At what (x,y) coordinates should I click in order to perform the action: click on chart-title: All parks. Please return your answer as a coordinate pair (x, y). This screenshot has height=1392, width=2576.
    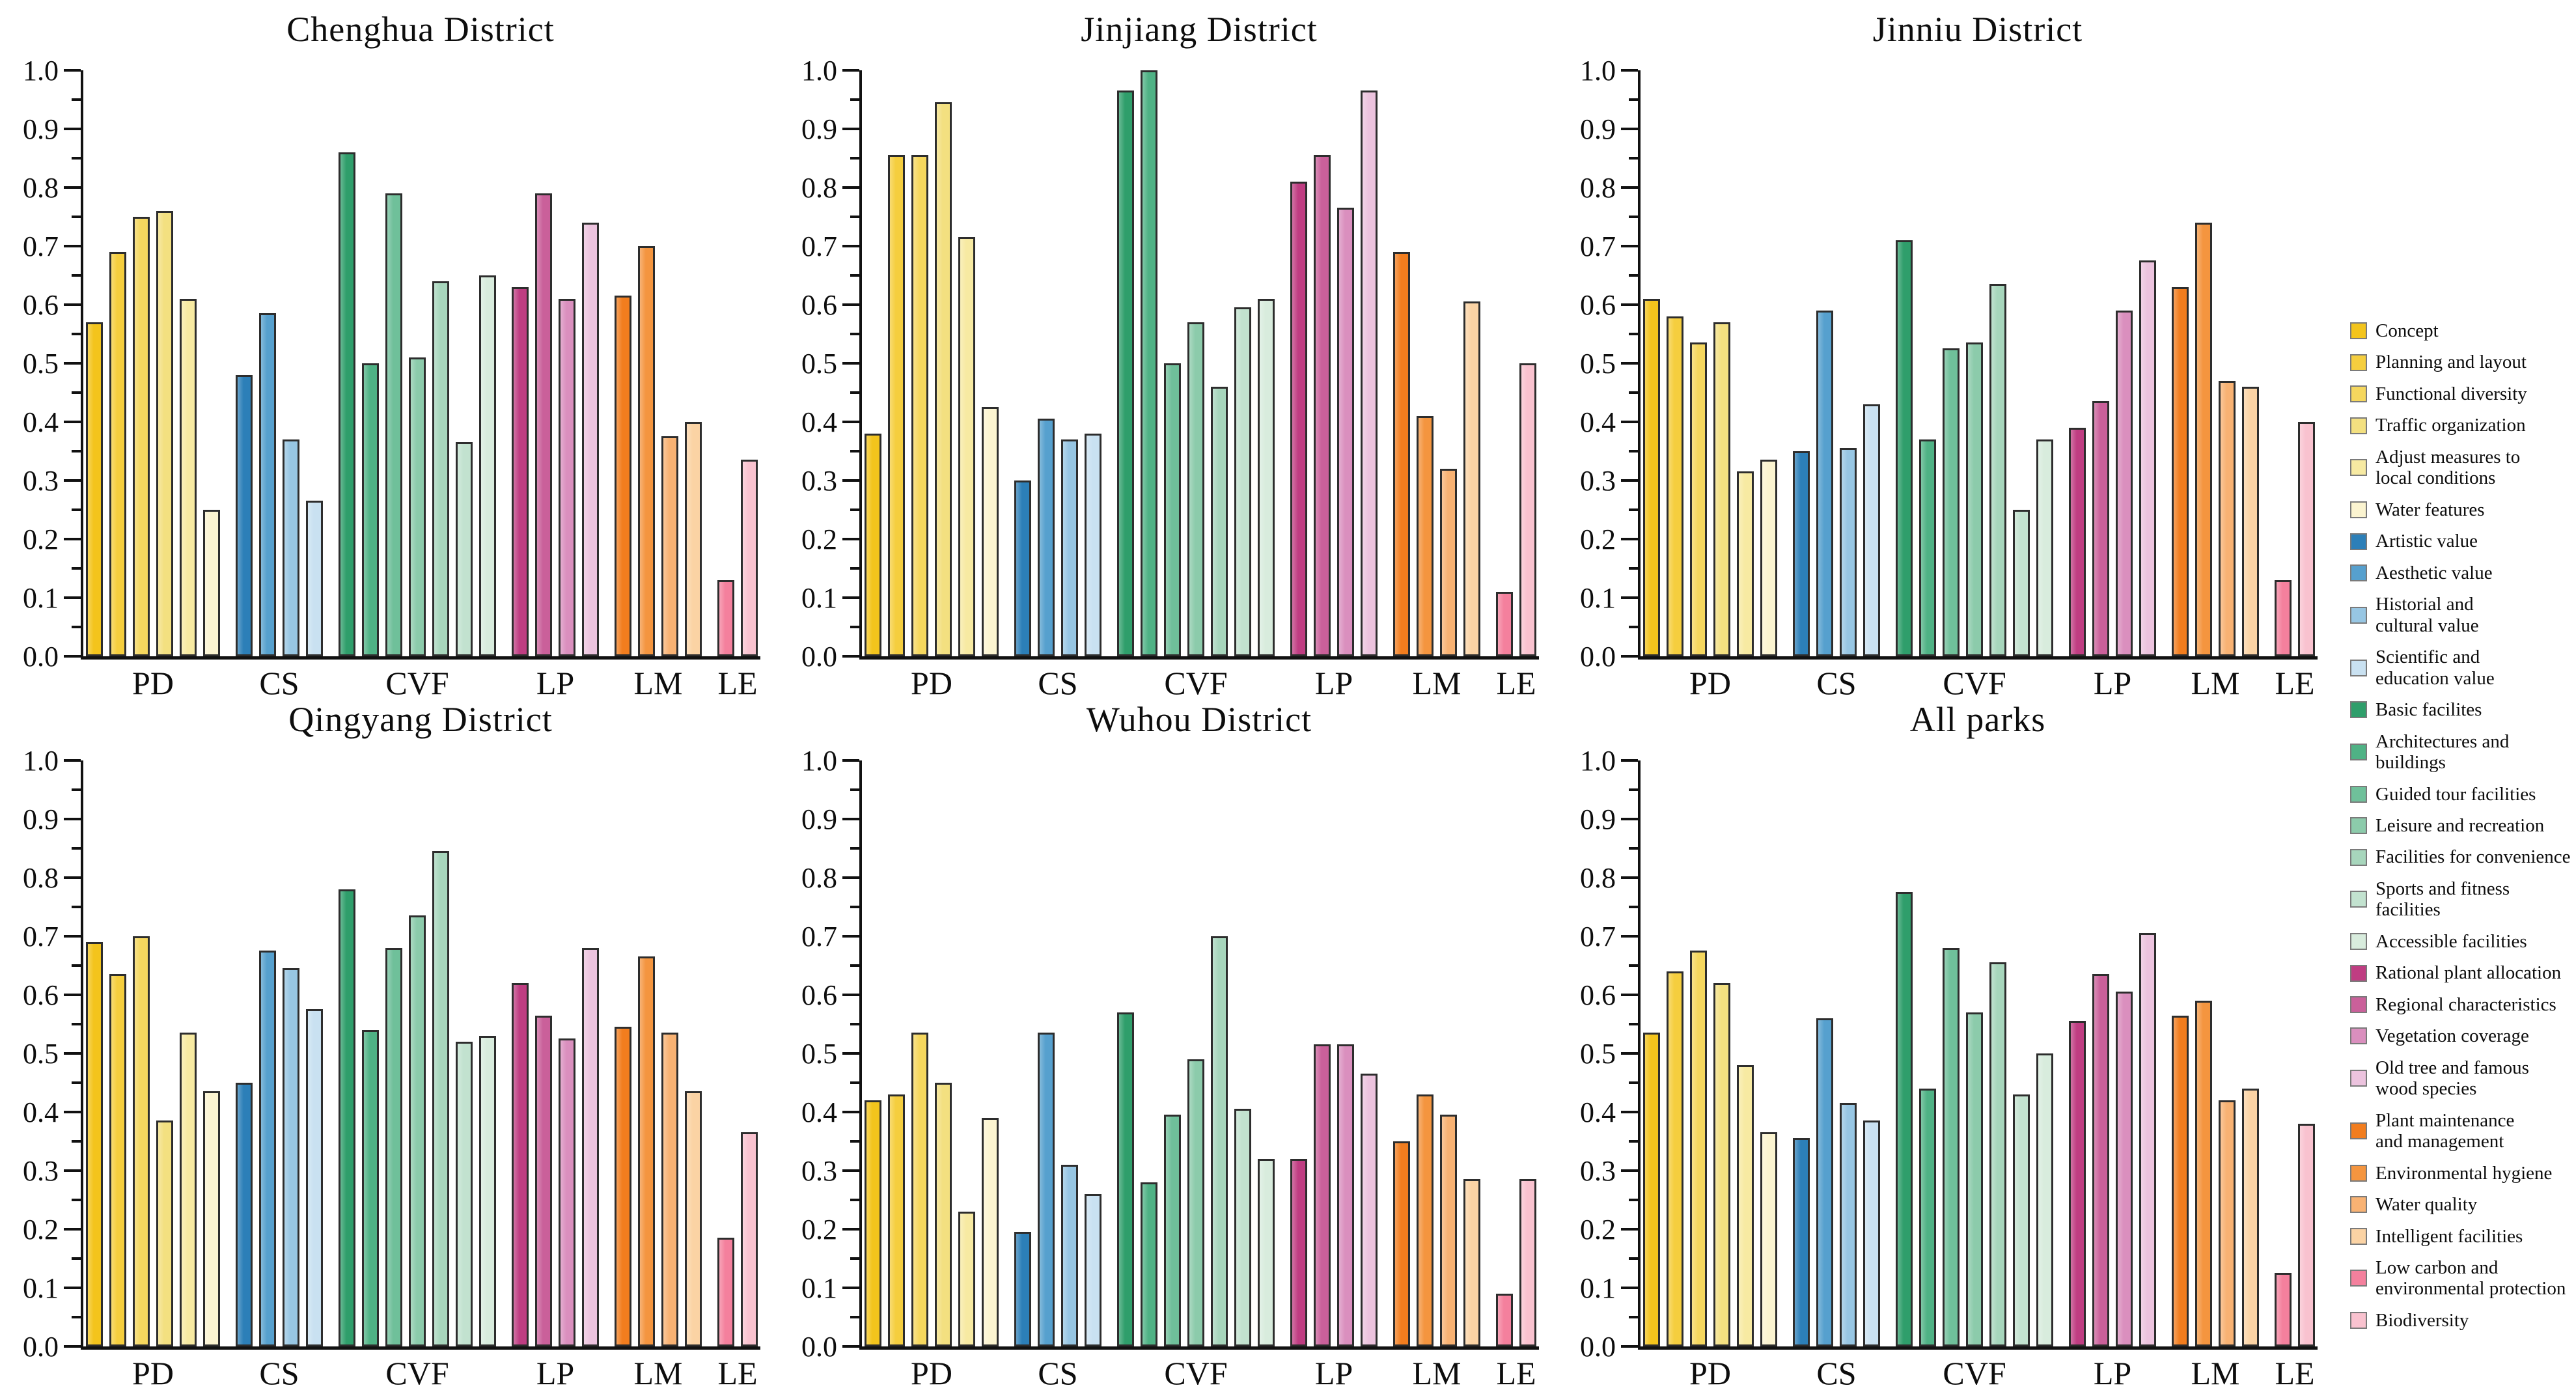
    Looking at the image, I should click on (1977, 719).